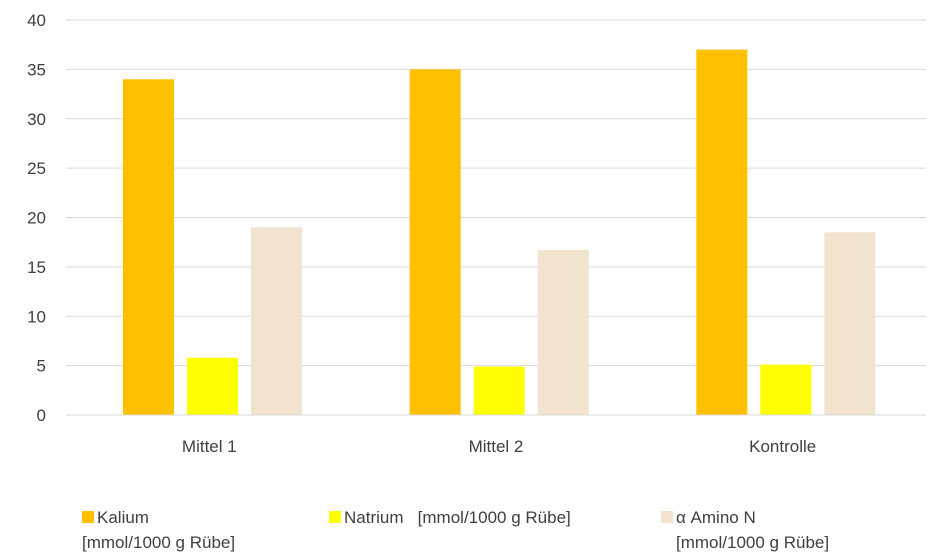 The height and width of the screenshot is (558, 941). What do you see at coordinates (457, 517) in the screenshot?
I see `legend-label-2-line-1: Natrium [mmol/1000 g Rübe]` at bounding box center [457, 517].